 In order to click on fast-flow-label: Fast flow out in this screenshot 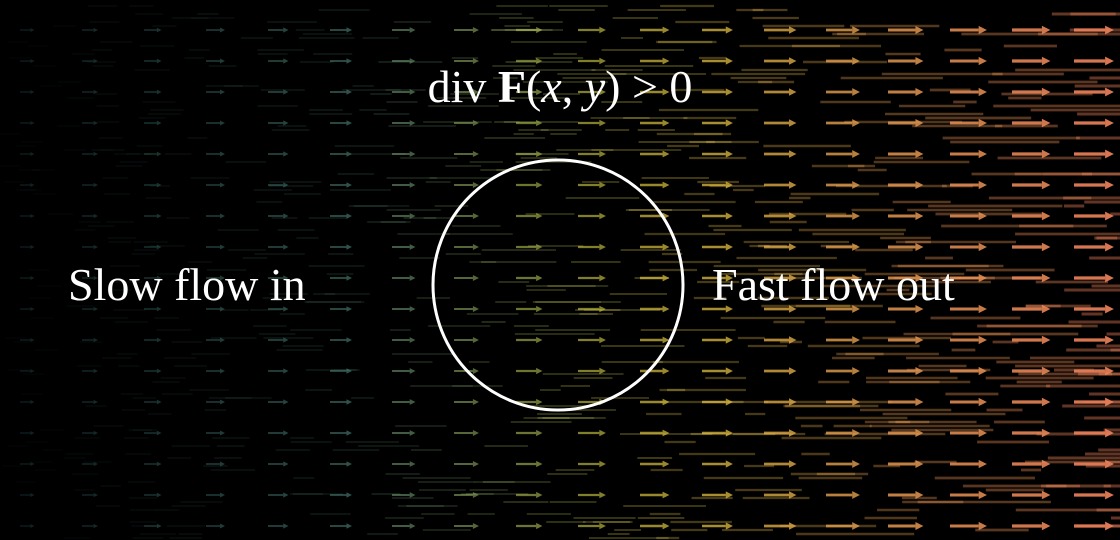, I will do `click(833, 284)`.